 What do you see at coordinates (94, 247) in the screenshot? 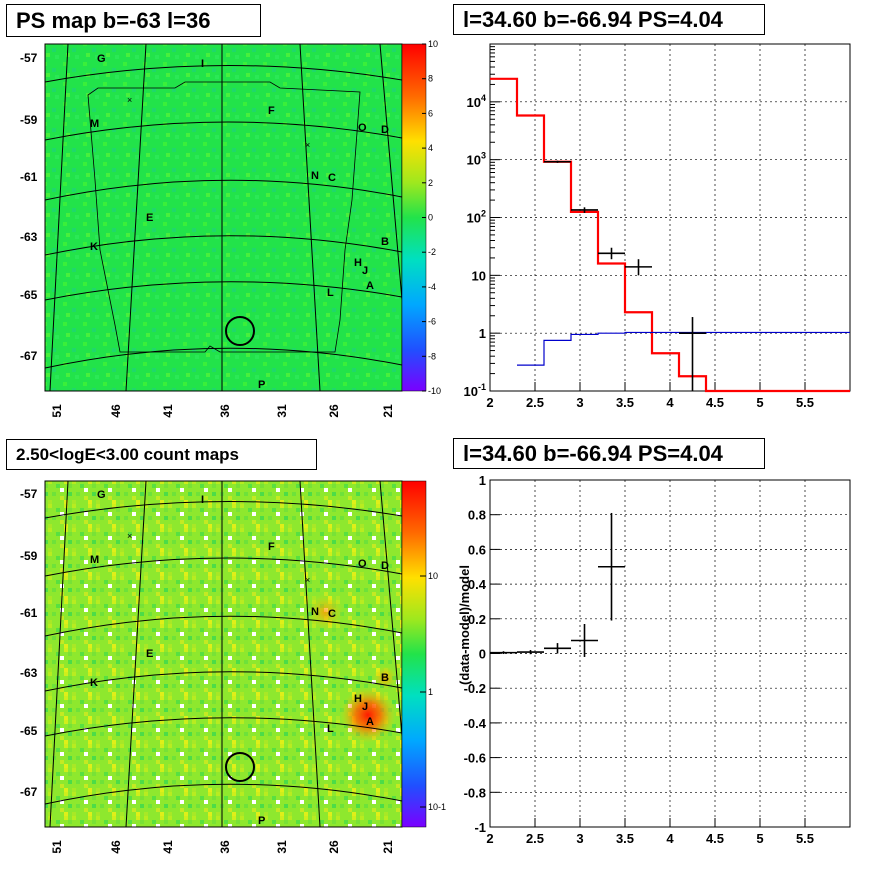
I see `source-label-k: K` at bounding box center [94, 247].